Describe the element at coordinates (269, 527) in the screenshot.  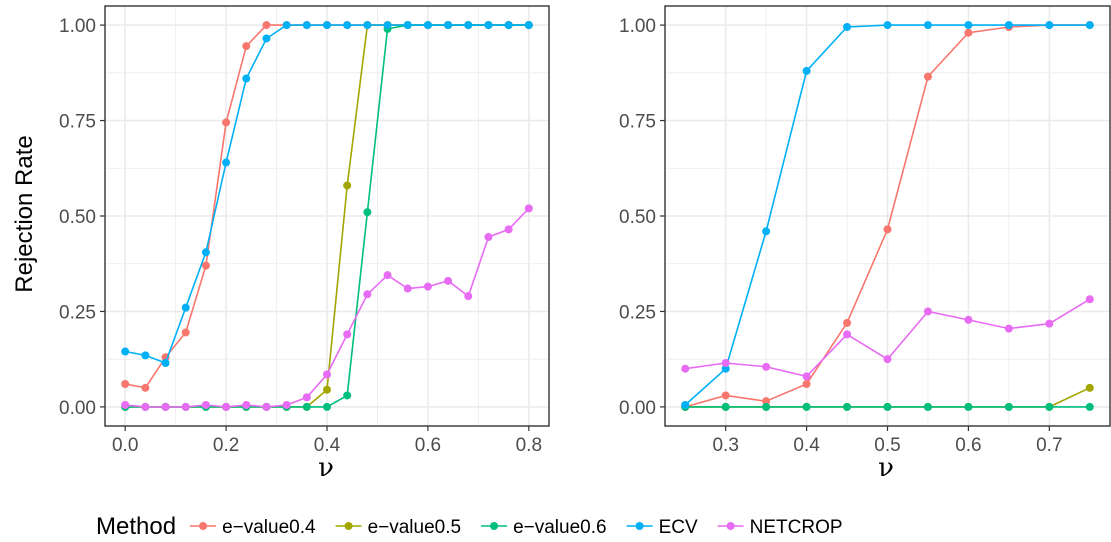
I see `legend-label-e-value0.4: e−value0.4` at that location.